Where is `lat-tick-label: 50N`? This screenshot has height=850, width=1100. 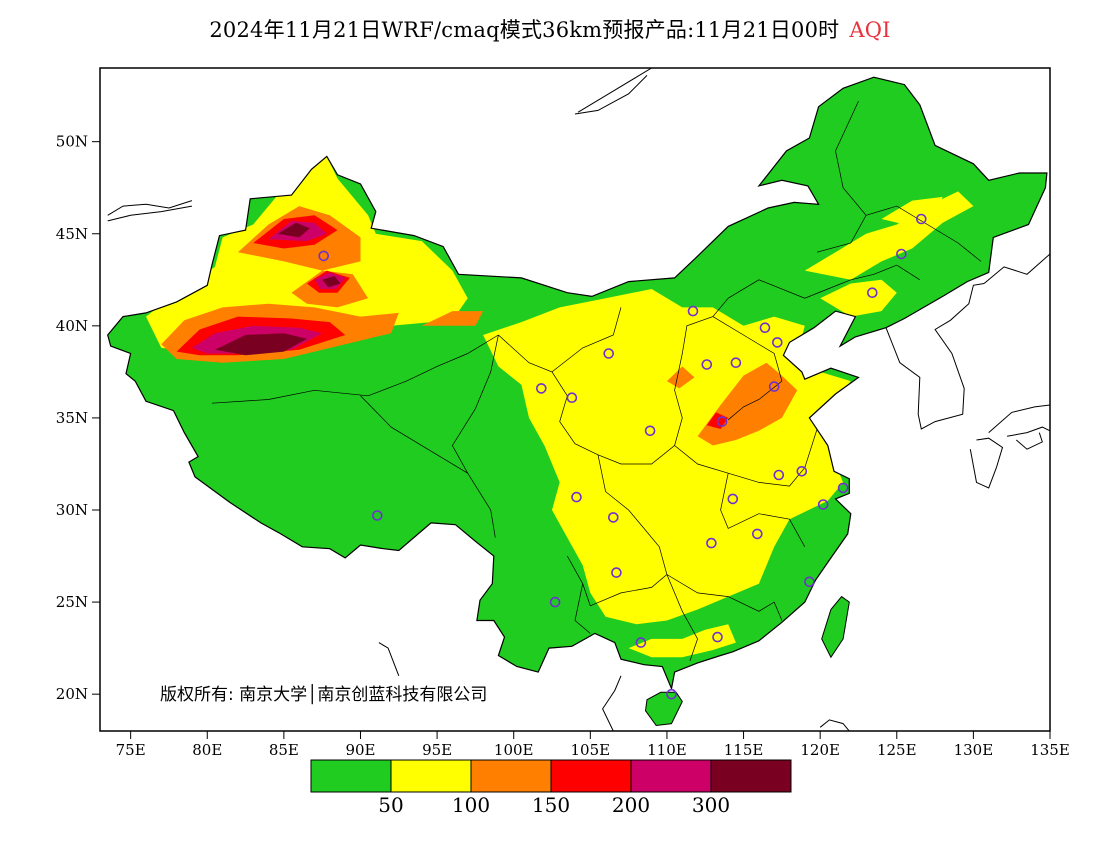
lat-tick-label: 50N is located at coordinates (72, 142).